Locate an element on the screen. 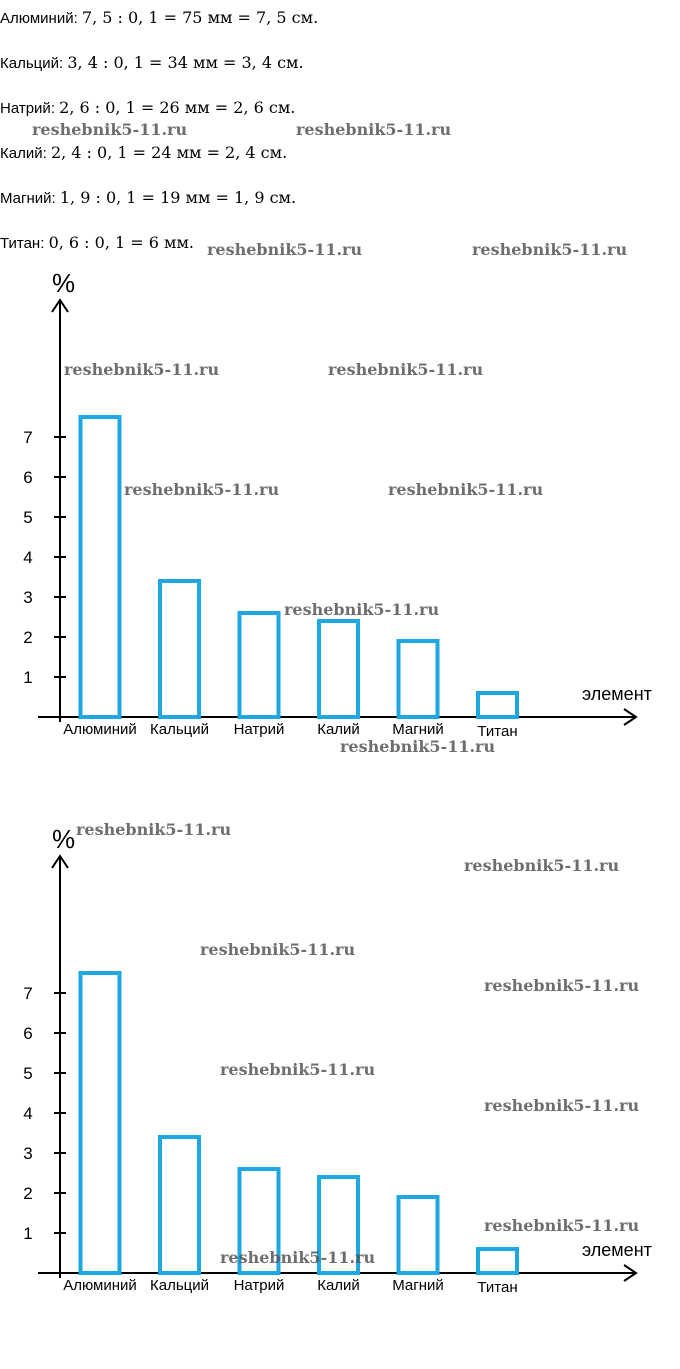  calc-label: Кальций: is located at coordinates (32, 63).